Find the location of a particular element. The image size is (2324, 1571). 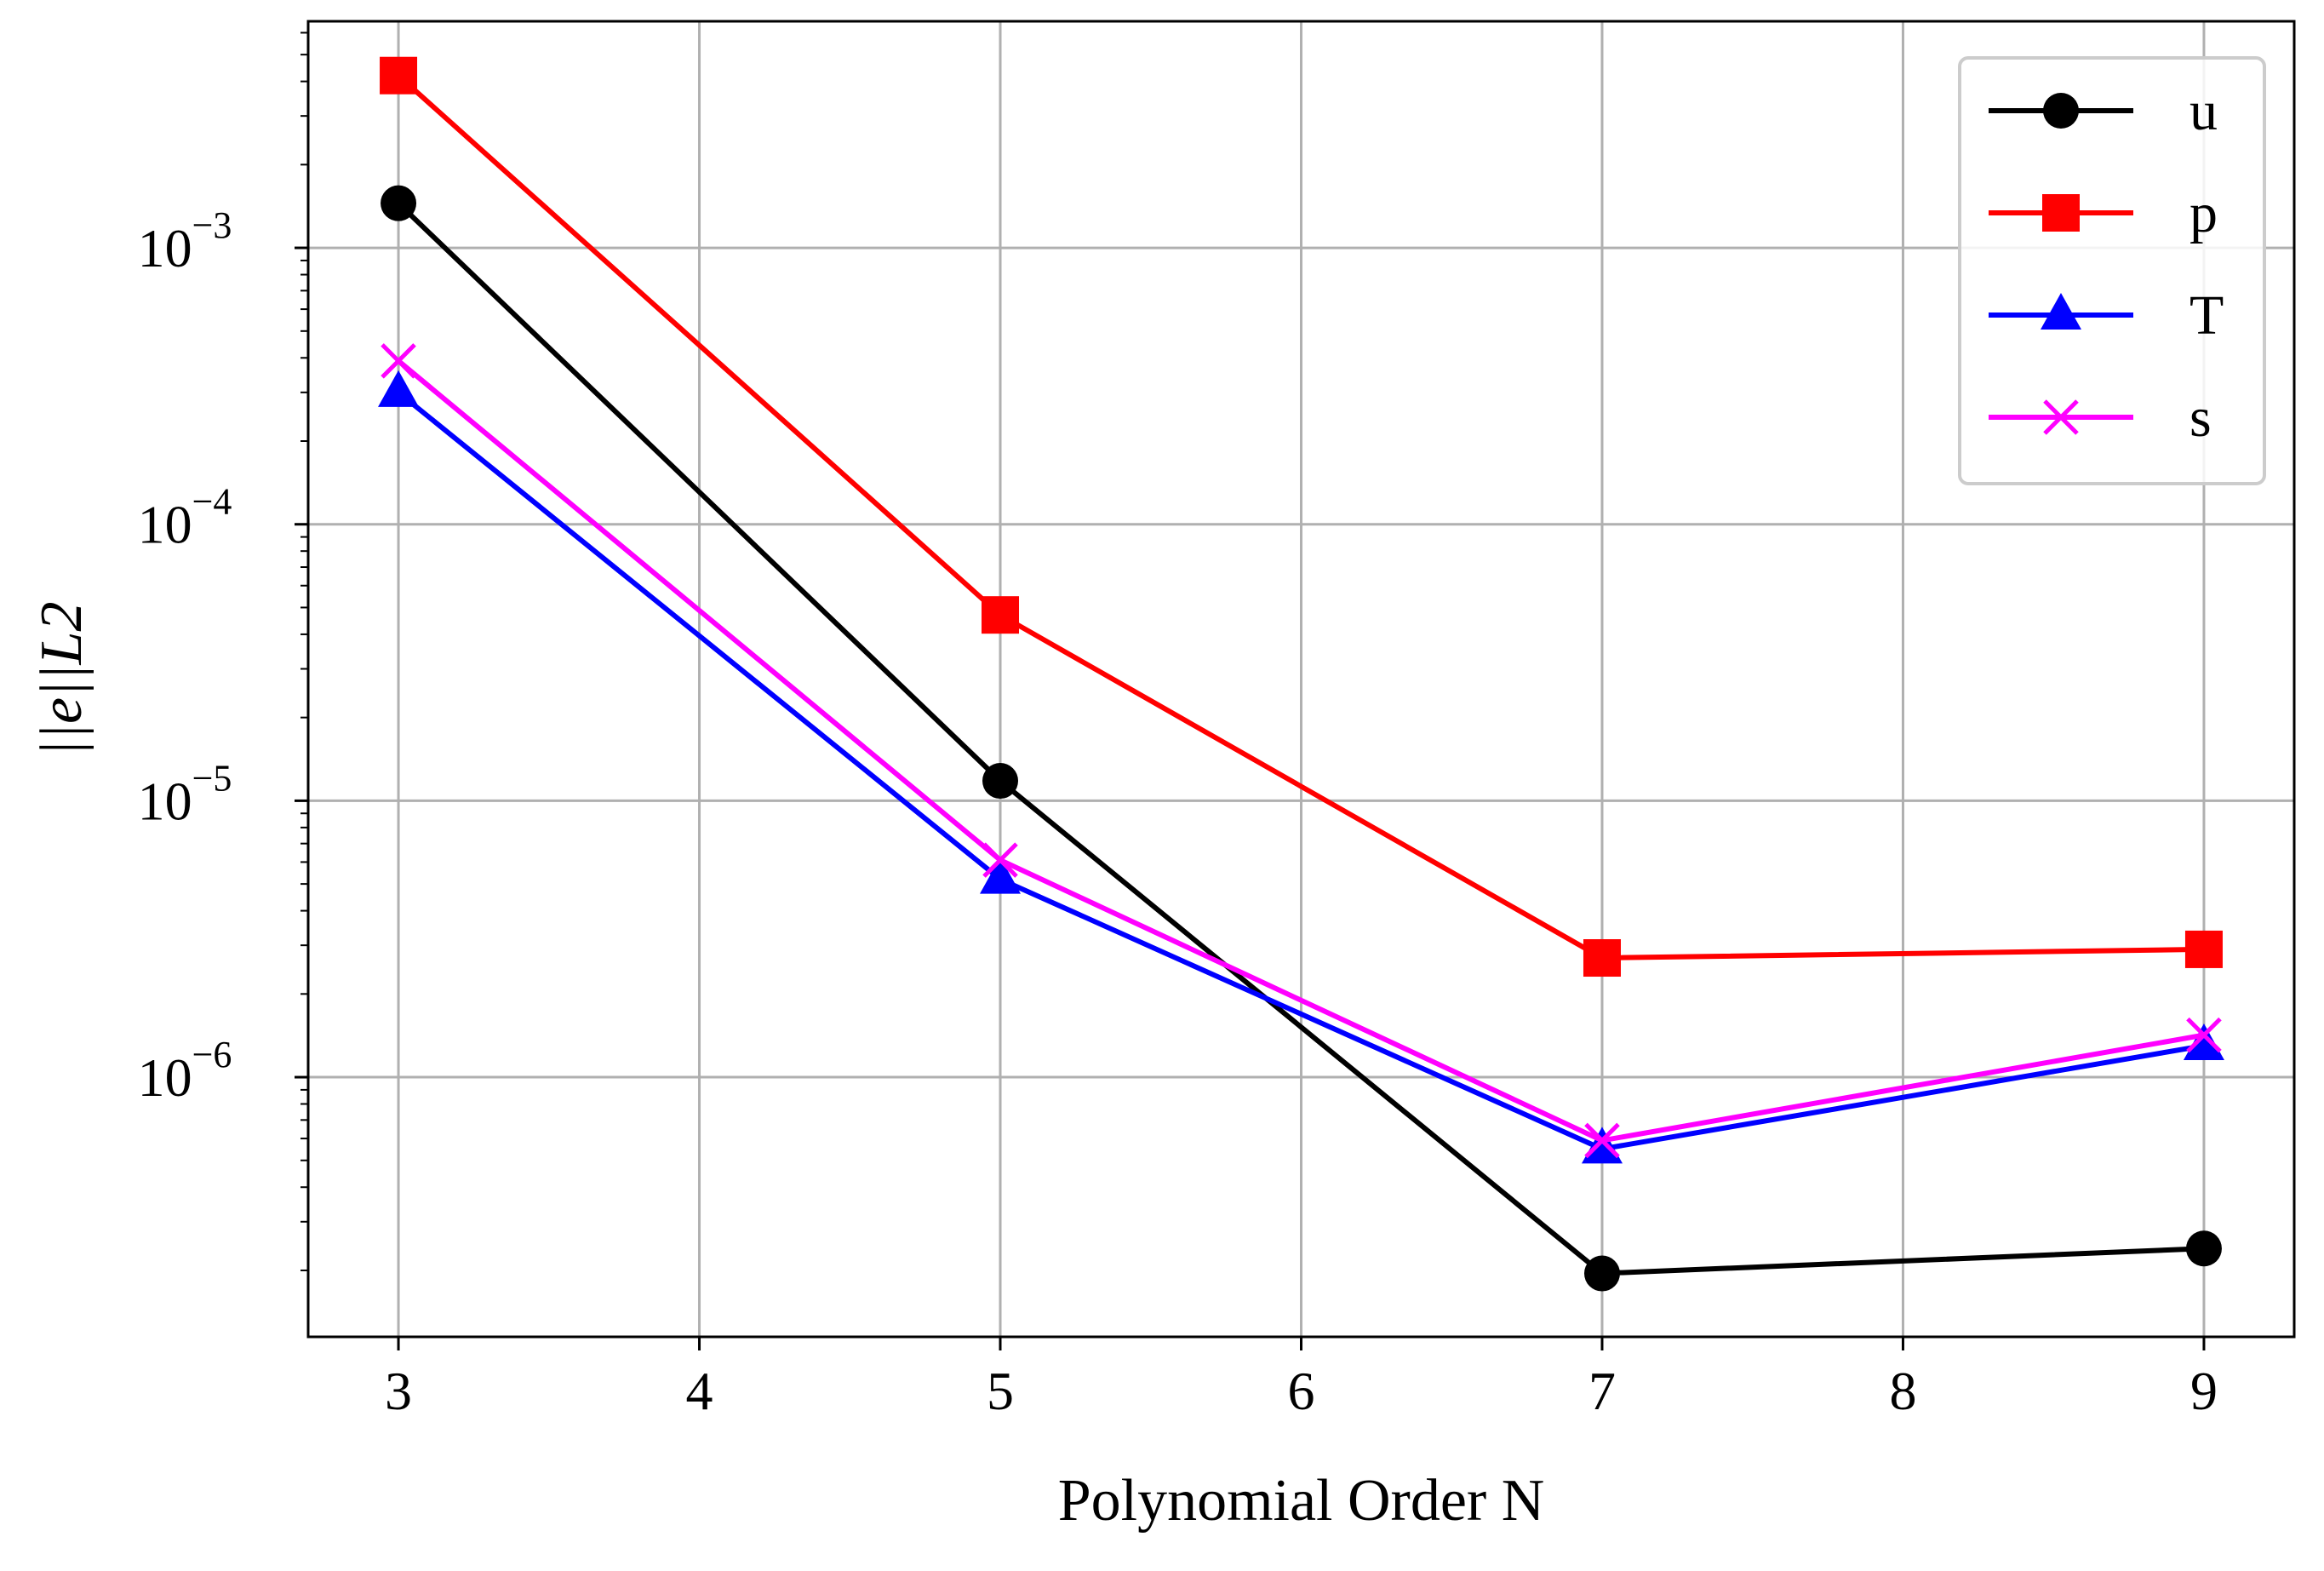

x-tick-label: 5 is located at coordinates (1000, 1391).